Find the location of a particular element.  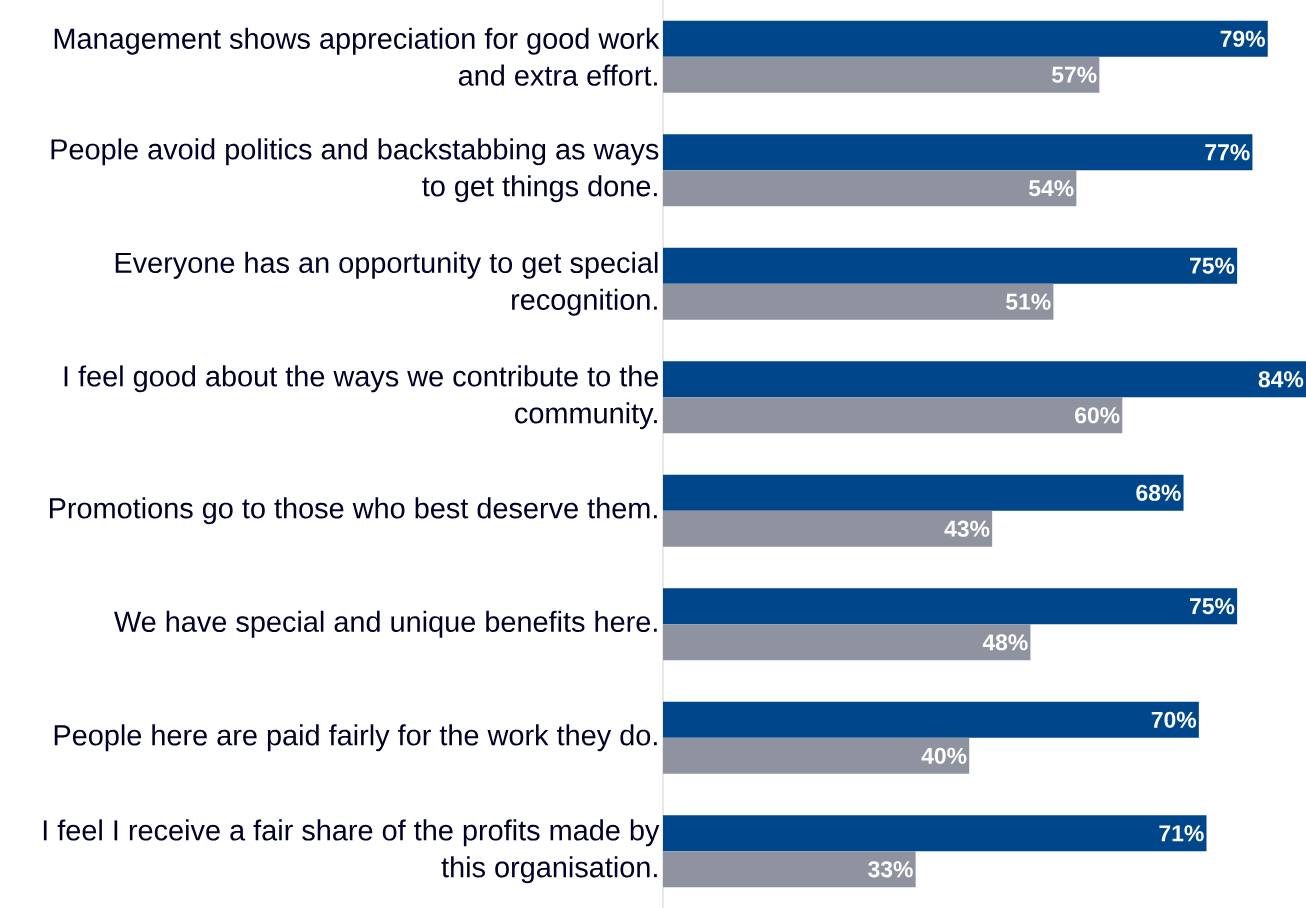

data-label: 43% is located at coordinates (967, 528).